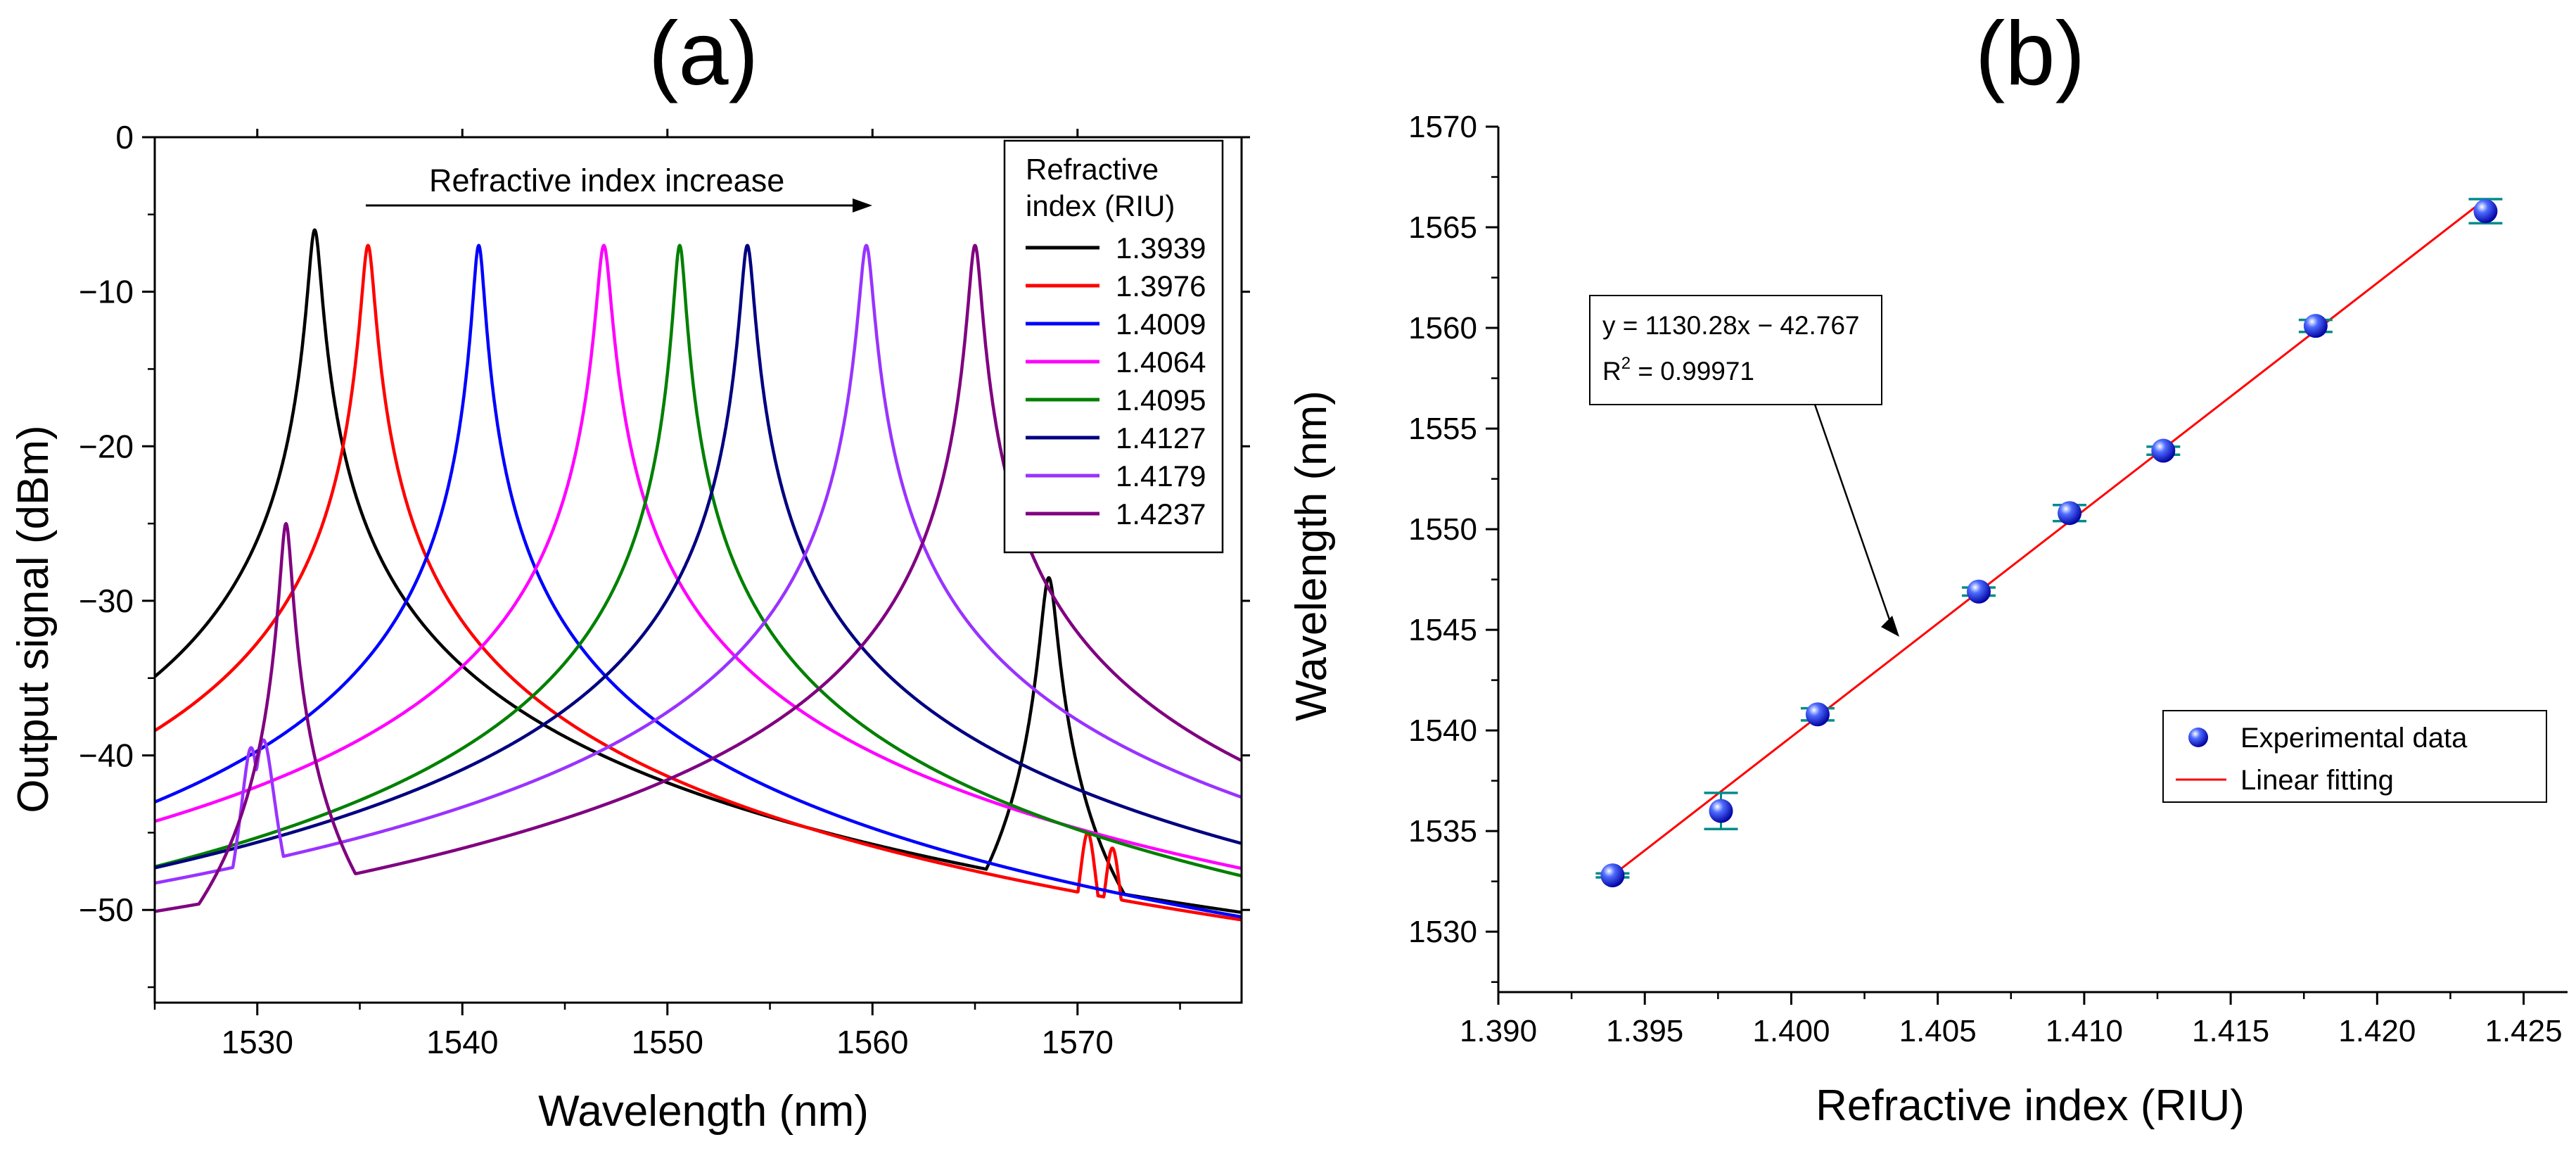 The image size is (2576, 1149). I want to click on index-increase-arrow-head, so click(862, 205).